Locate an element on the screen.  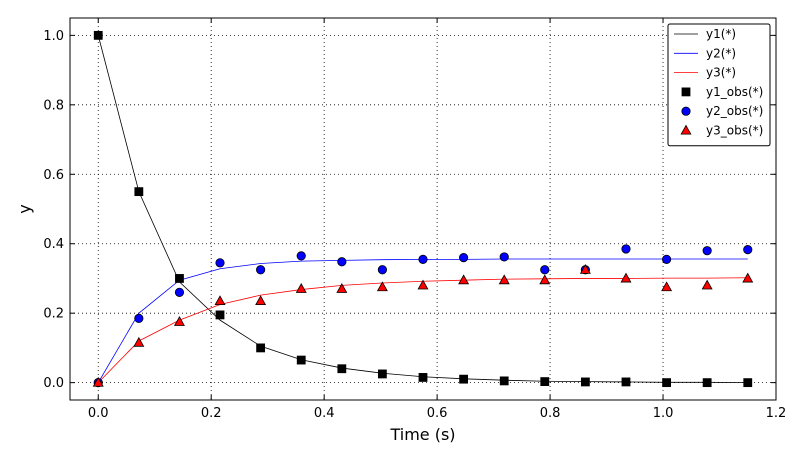
y-tick-label: 0.2 is located at coordinates (53, 314).